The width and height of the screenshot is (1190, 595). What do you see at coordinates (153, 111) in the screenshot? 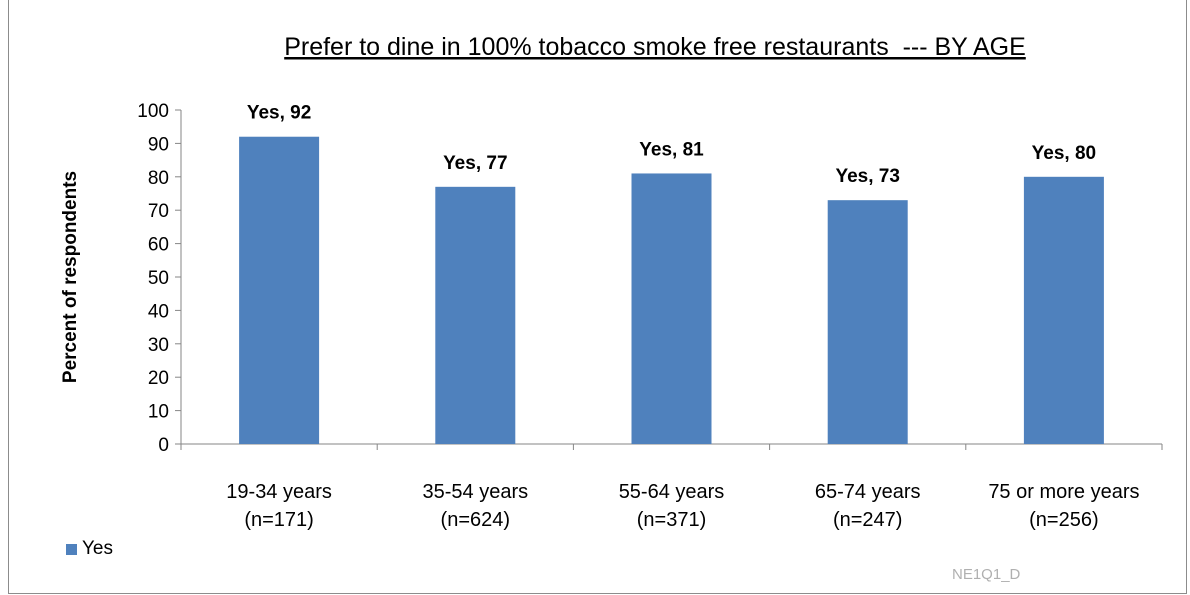
I see `y-tick-label: 100` at bounding box center [153, 111].